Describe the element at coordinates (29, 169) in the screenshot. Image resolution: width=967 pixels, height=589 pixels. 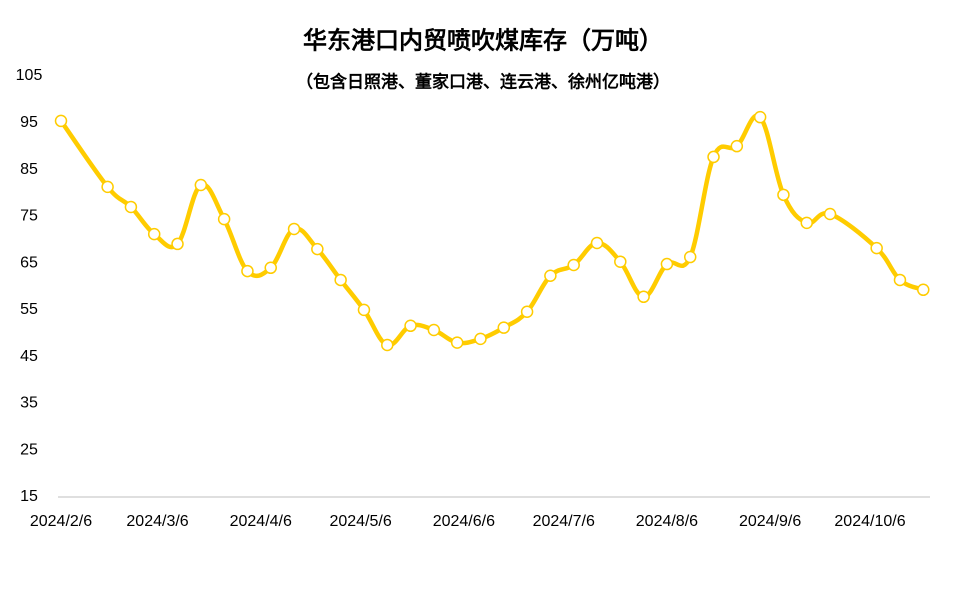
I see `y-tick-label: 85` at that location.